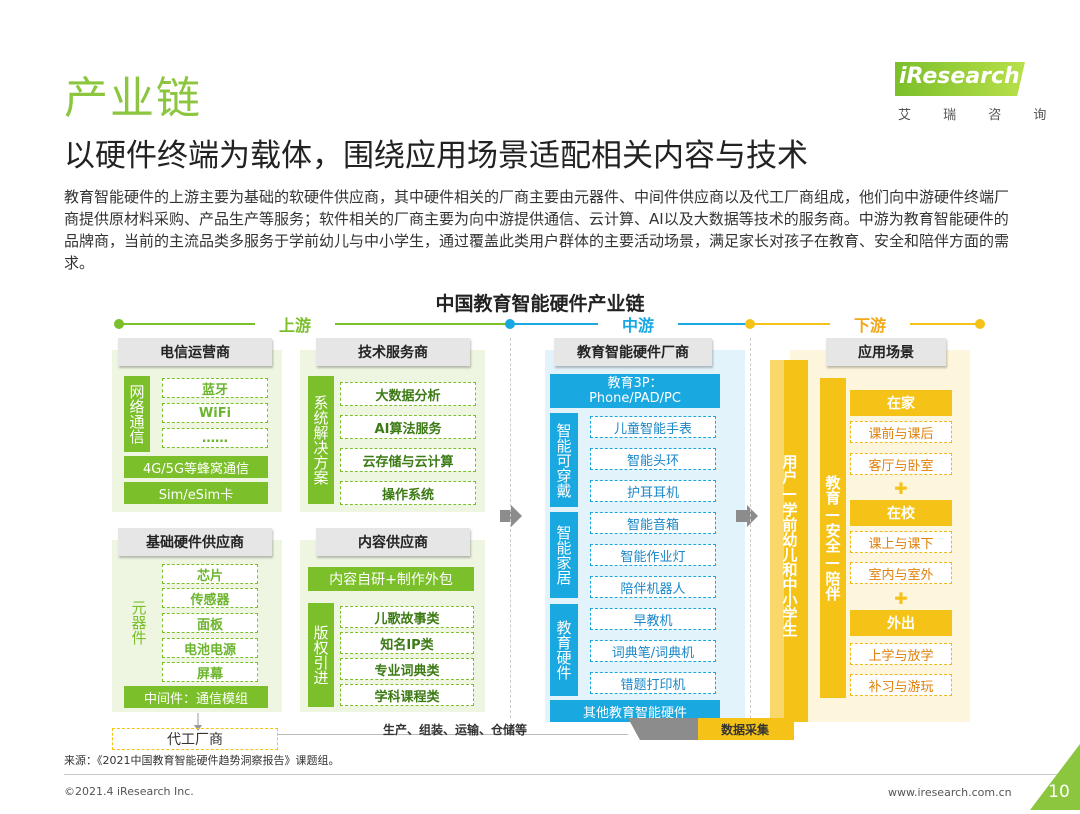 This screenshot has height=814, width=1080. Describe the element at coordinates (454, 729) in the screenshot. I see `services-label: 生产、组装、运输、仓储等` at that location.